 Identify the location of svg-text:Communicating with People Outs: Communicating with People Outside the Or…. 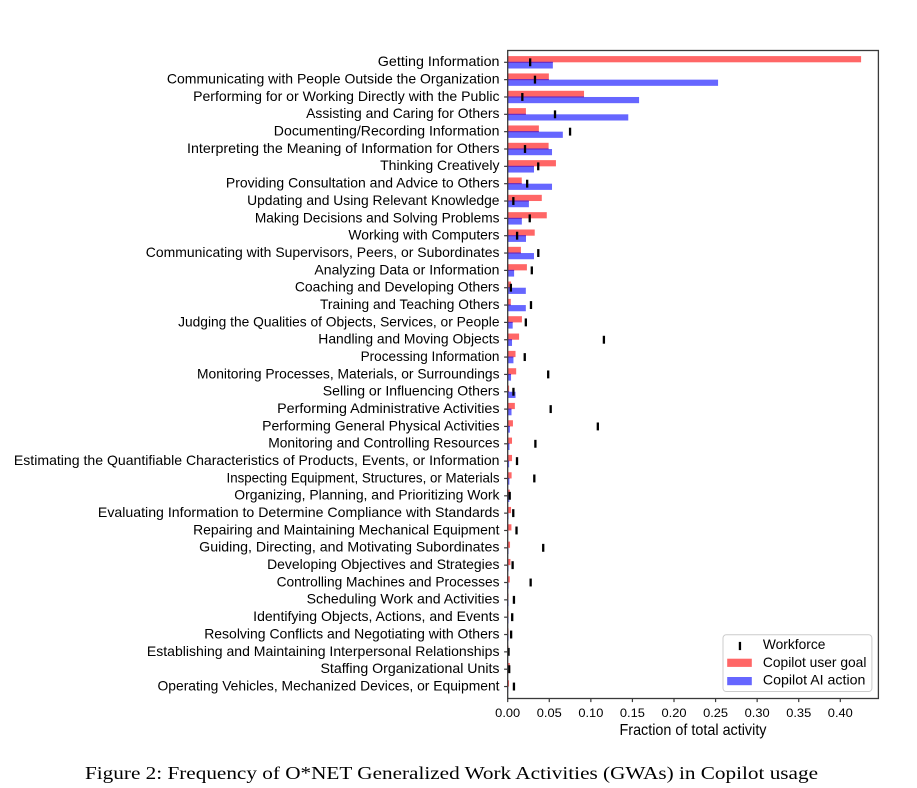
(333, 79).